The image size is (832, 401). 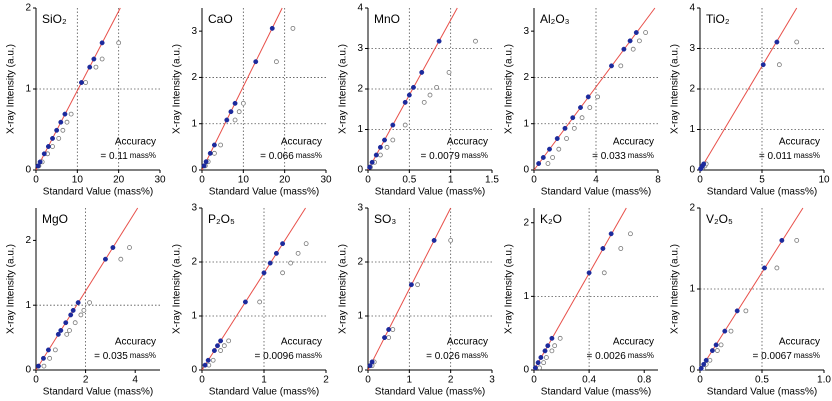 I want to click on x-tick-label: 0.8, so click(x=644, y=380).